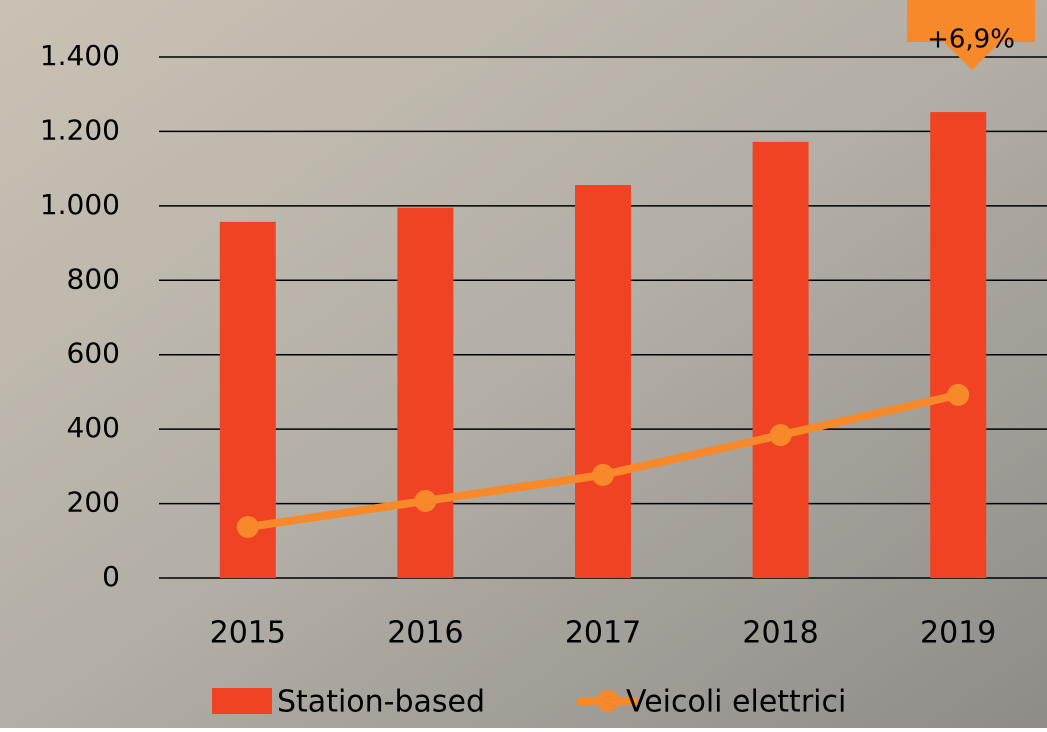 The width and height of the screenshot is (1047, 732). Describe the element at coordinates (425, 633) in the screenshot. I see `x-tick-label: 2016` at that location.